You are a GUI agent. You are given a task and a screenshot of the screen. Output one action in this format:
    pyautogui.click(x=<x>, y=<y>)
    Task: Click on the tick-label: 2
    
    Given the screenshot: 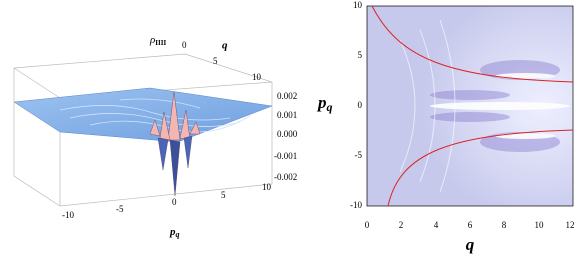 What is the action you would take?
    pyautogui.click(x=401, y=225)
    